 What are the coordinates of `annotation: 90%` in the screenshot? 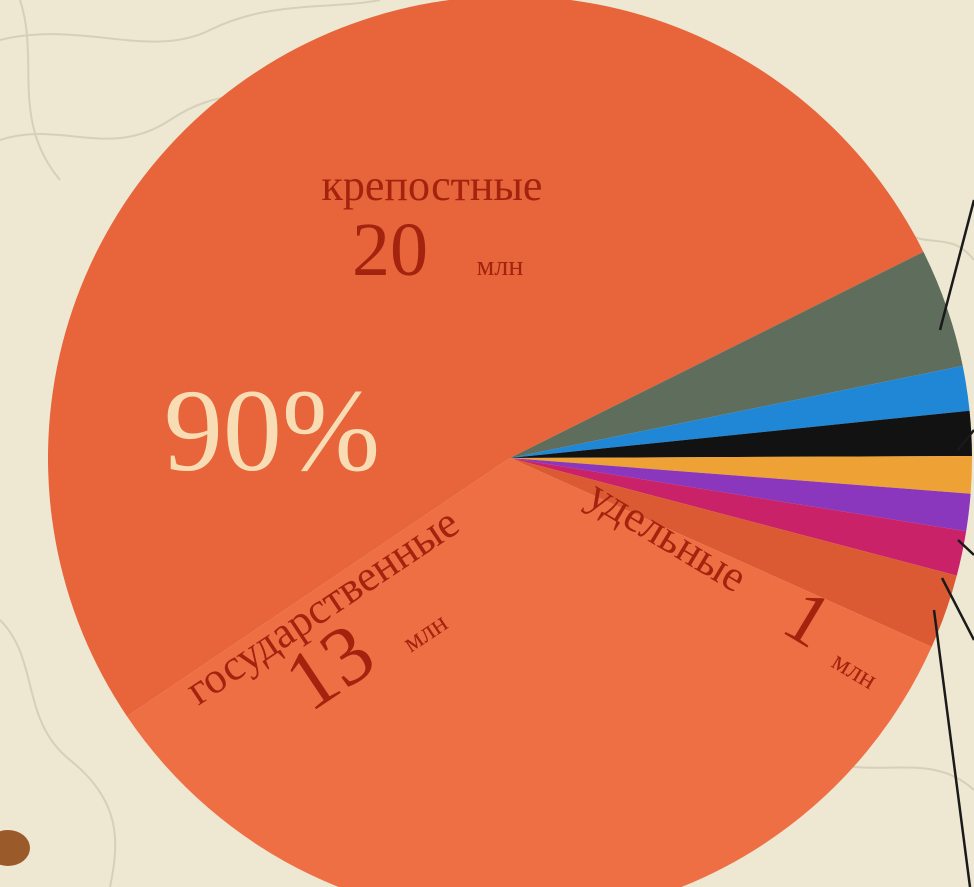 It's located at (272, 430).